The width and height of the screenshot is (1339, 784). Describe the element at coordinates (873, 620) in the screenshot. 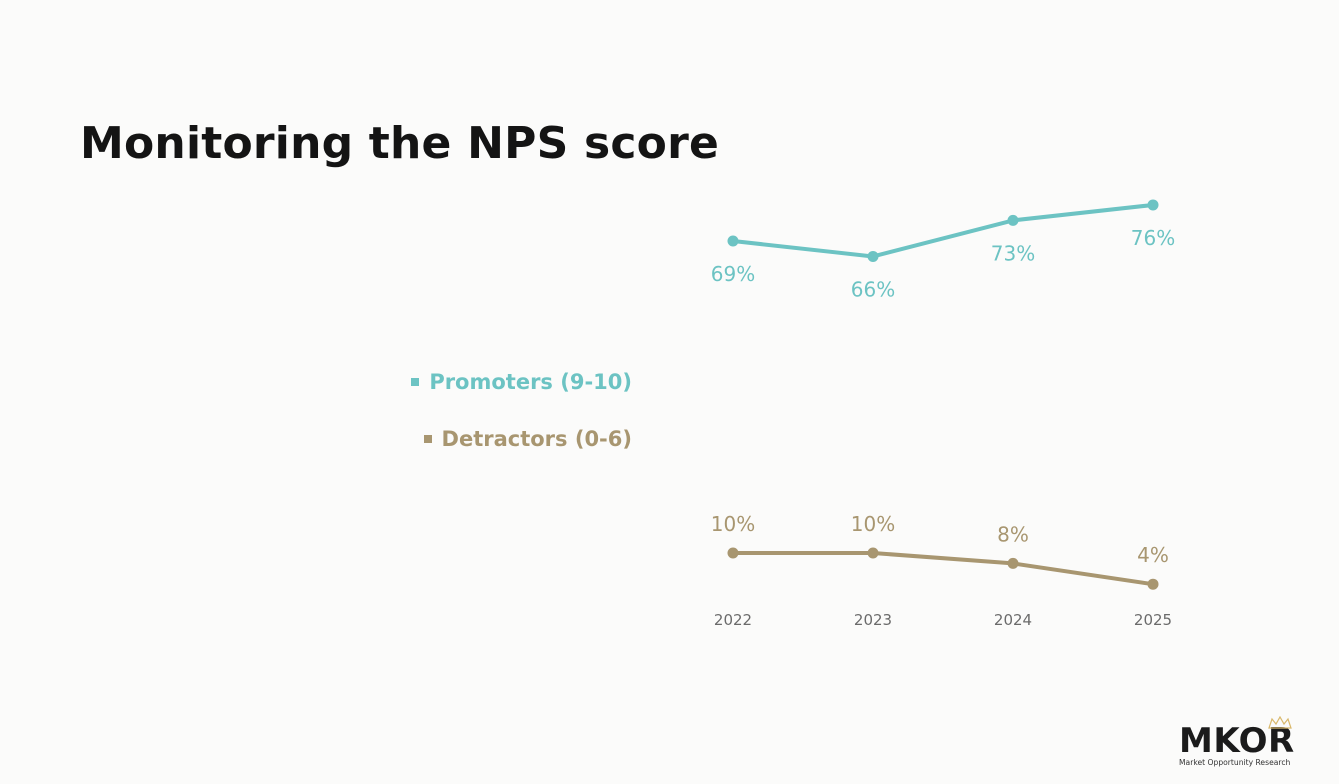

I see `x-tick-label-2023: 2023` at that location.